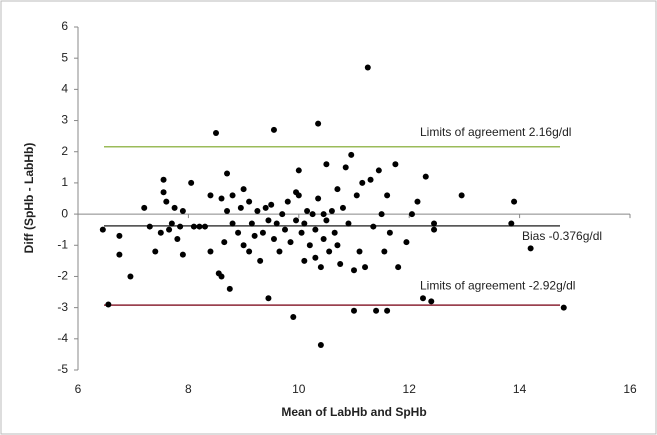 This screenshot has width=657, height=435. Describe the element at coordinates (64, 89) in the screenshot. I see `y-tick-label: 4` at that location.